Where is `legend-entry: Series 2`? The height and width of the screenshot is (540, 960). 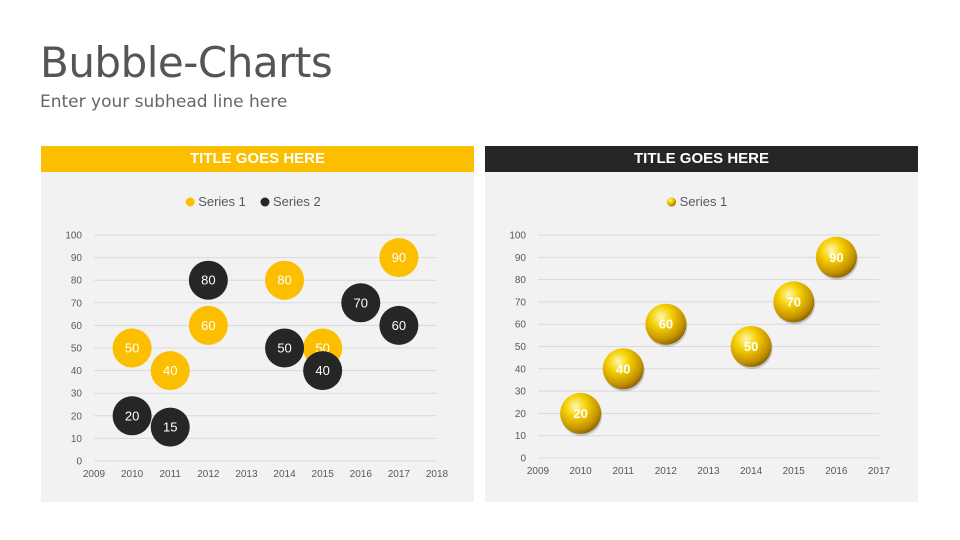
legend-entry: Series 2 is located at coordinates (297, 201).